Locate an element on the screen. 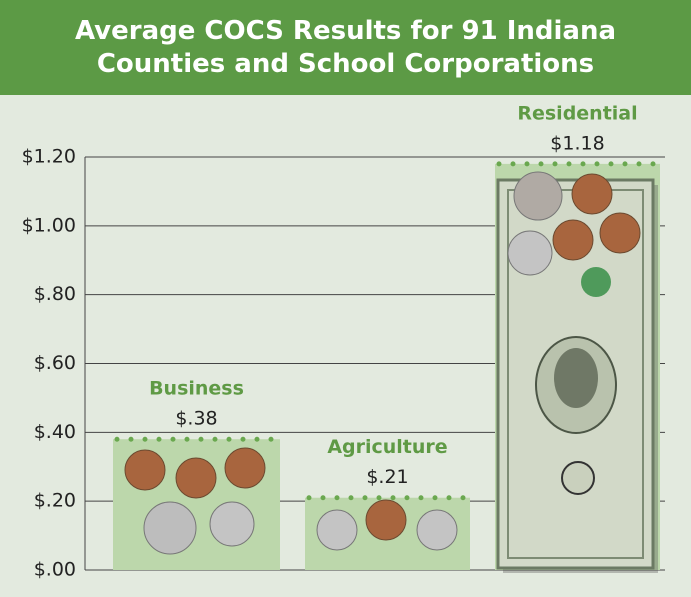 The width and height of the screenshot is (691, 597). y-tick-label: $.60 is located at coordinates (55, 363).